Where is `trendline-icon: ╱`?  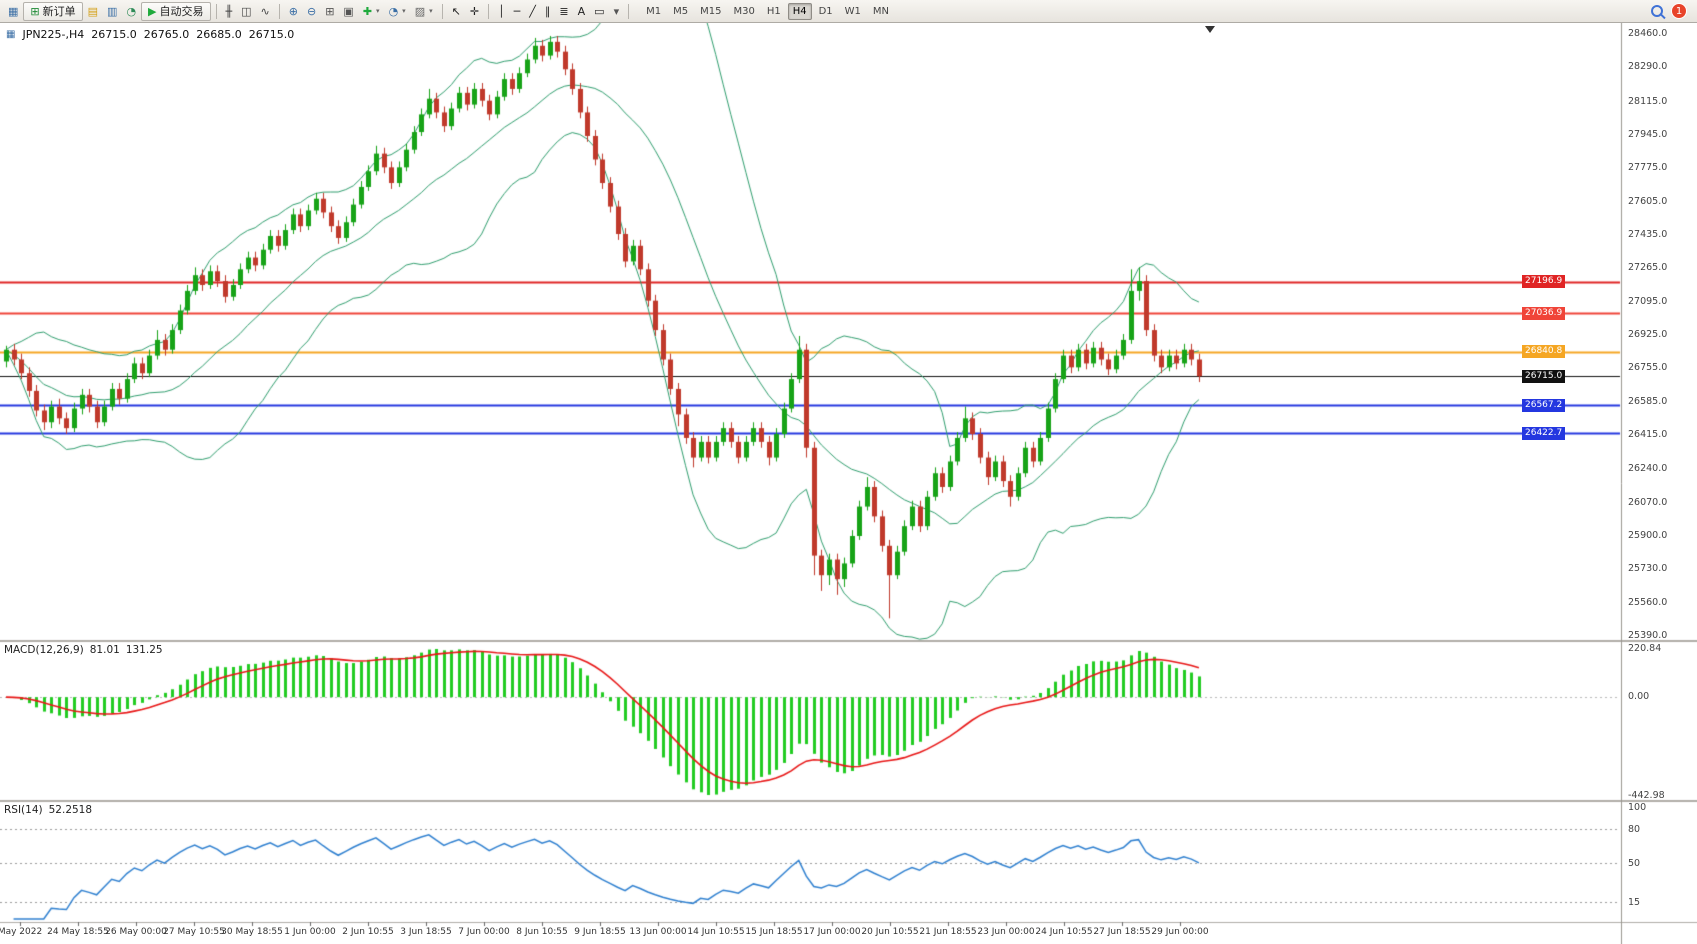
trendline-icon: ╱ is located at coordinates (532, 11).